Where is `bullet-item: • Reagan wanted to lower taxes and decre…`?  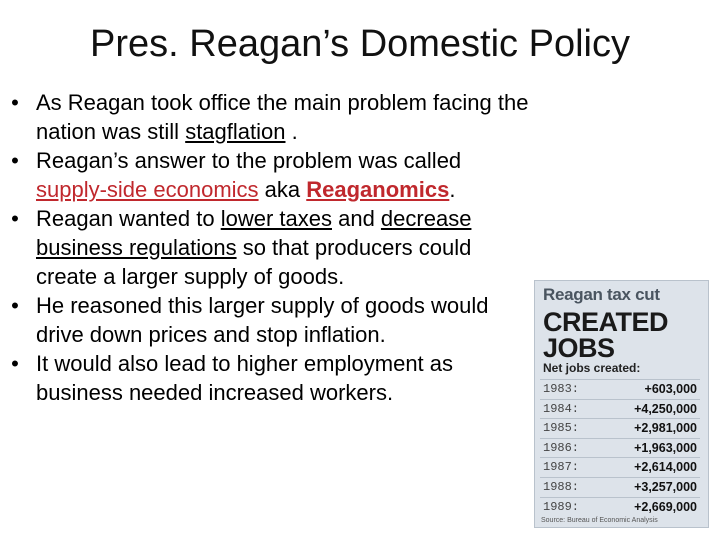 bullet-item: • Reagan wanted to lower taxes and decre… is located at coordinates (265, 247).